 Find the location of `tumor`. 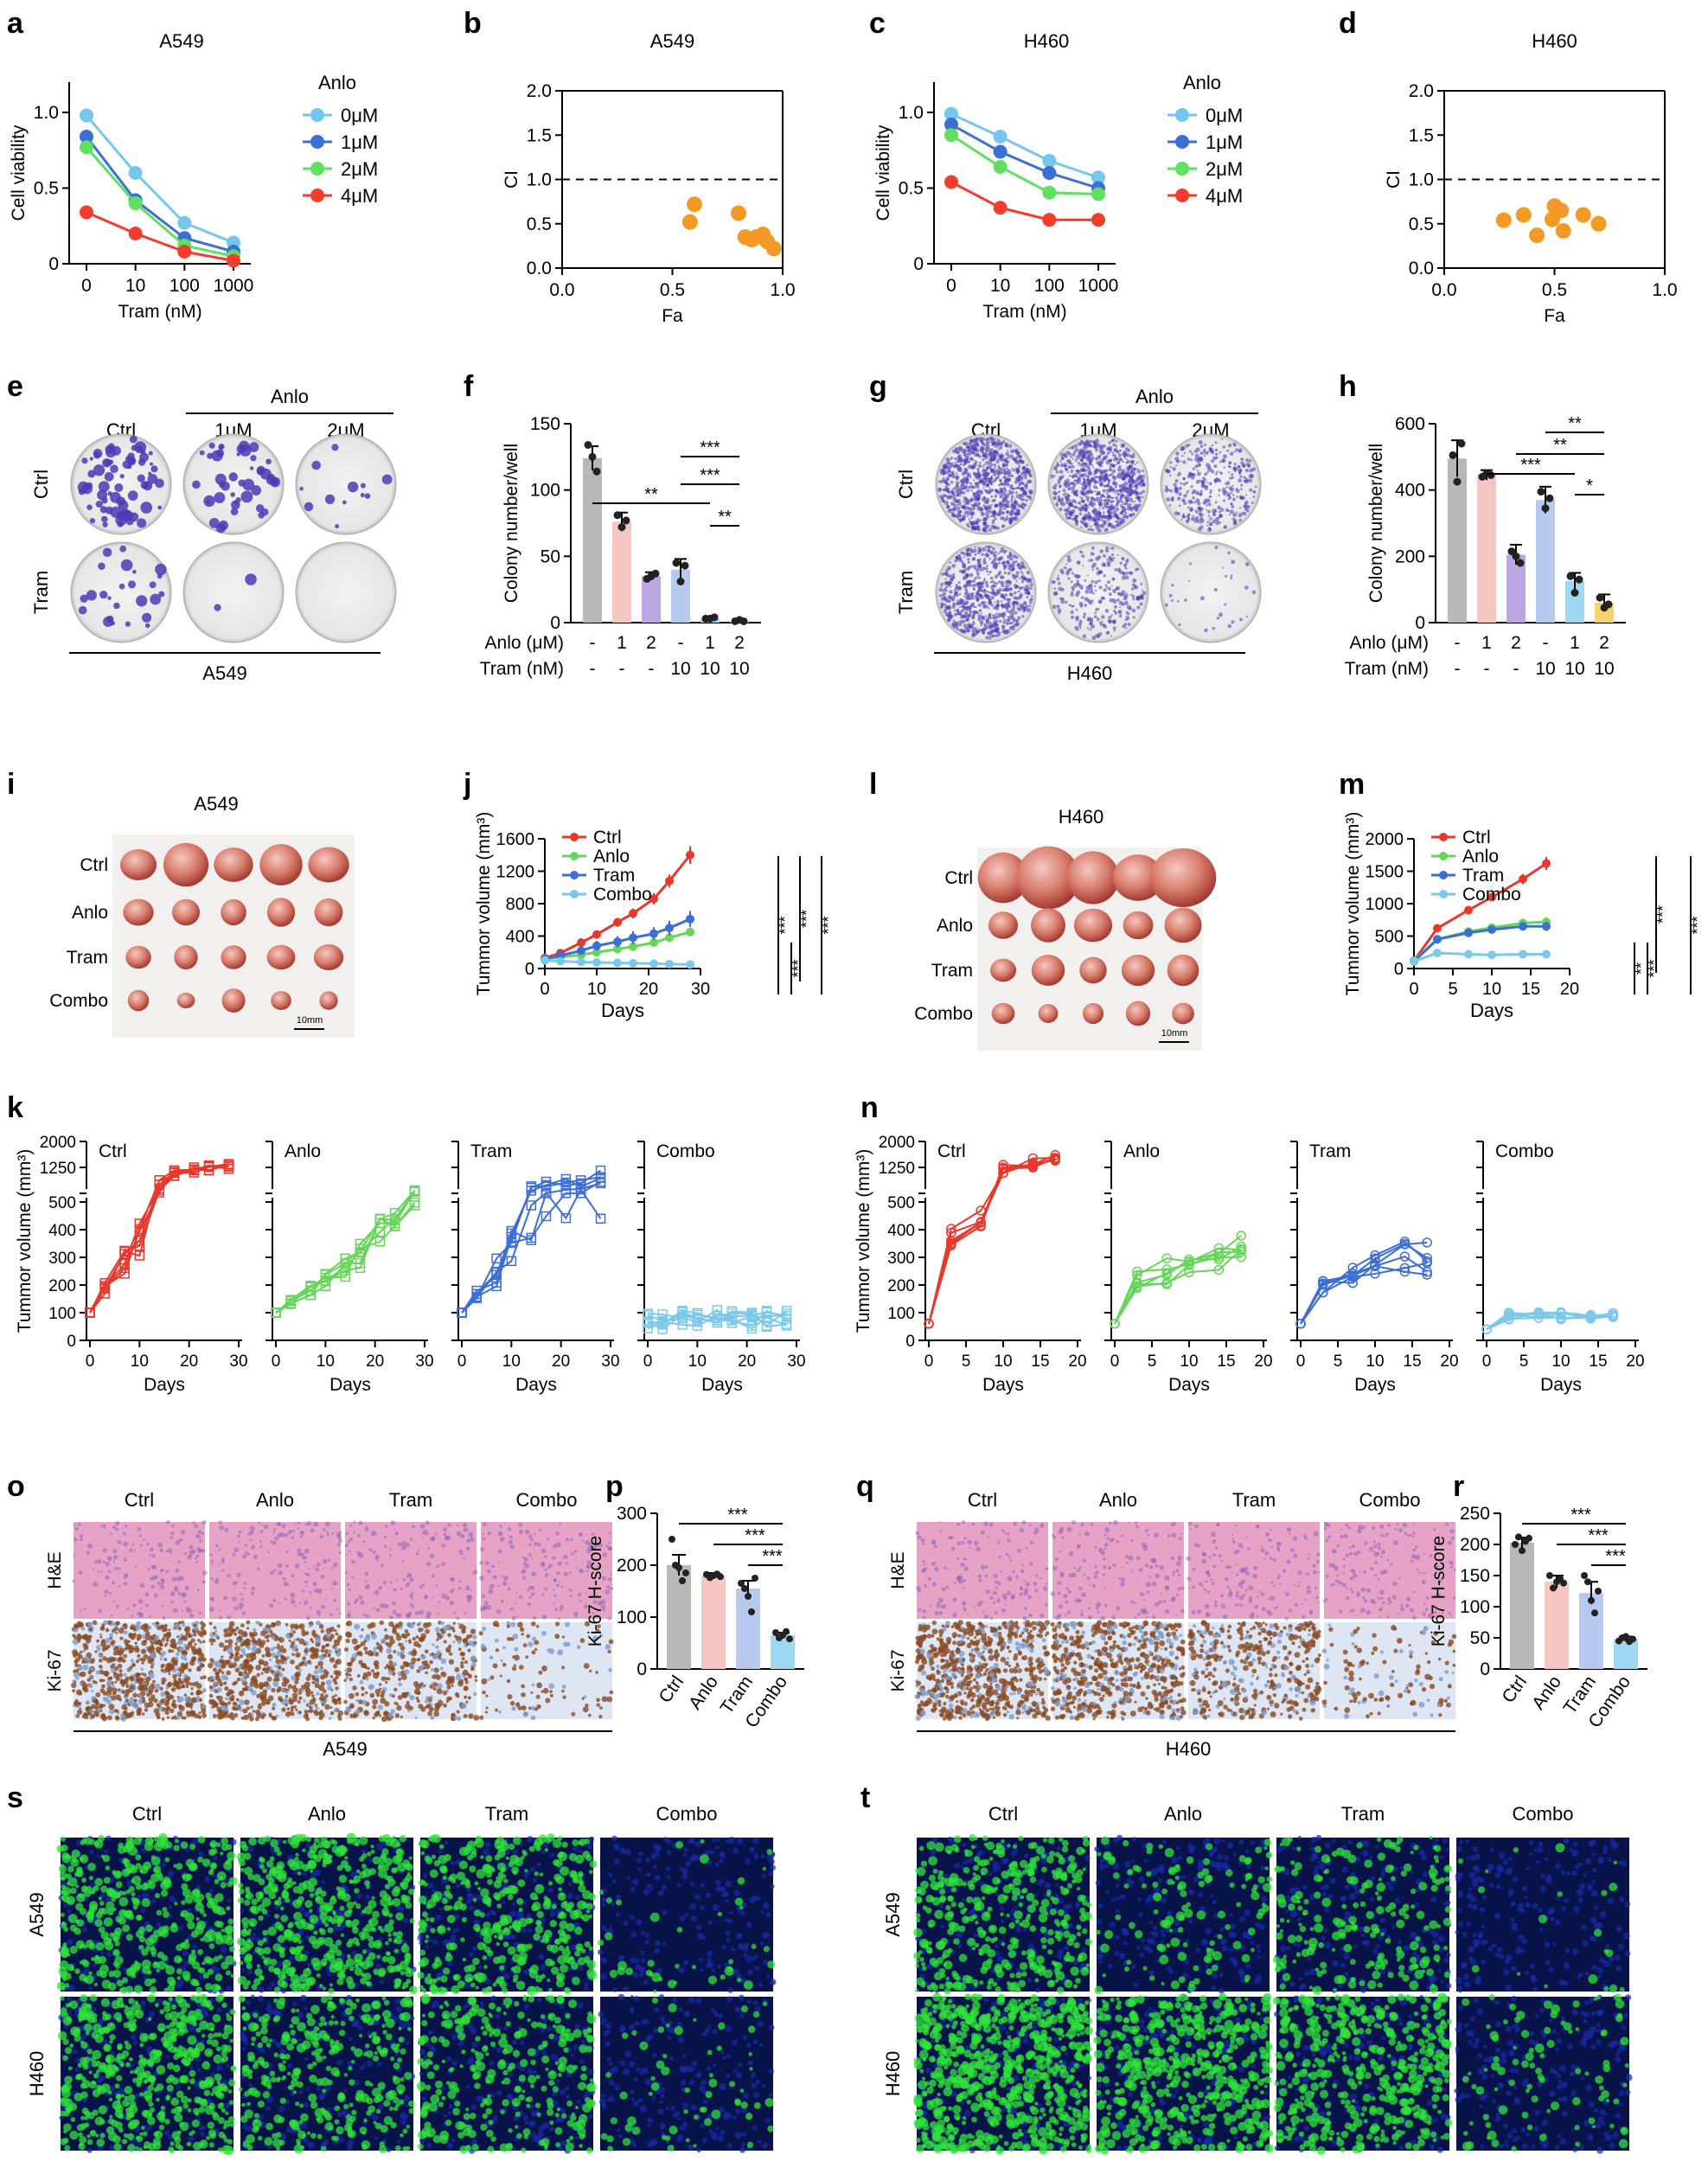

tumor is located at coordinates (1138, 926).